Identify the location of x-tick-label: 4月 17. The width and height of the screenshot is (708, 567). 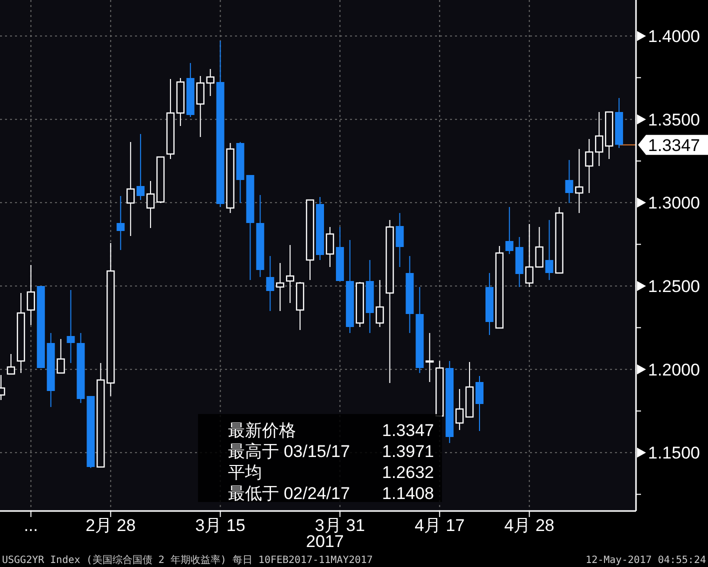
(439, 525).